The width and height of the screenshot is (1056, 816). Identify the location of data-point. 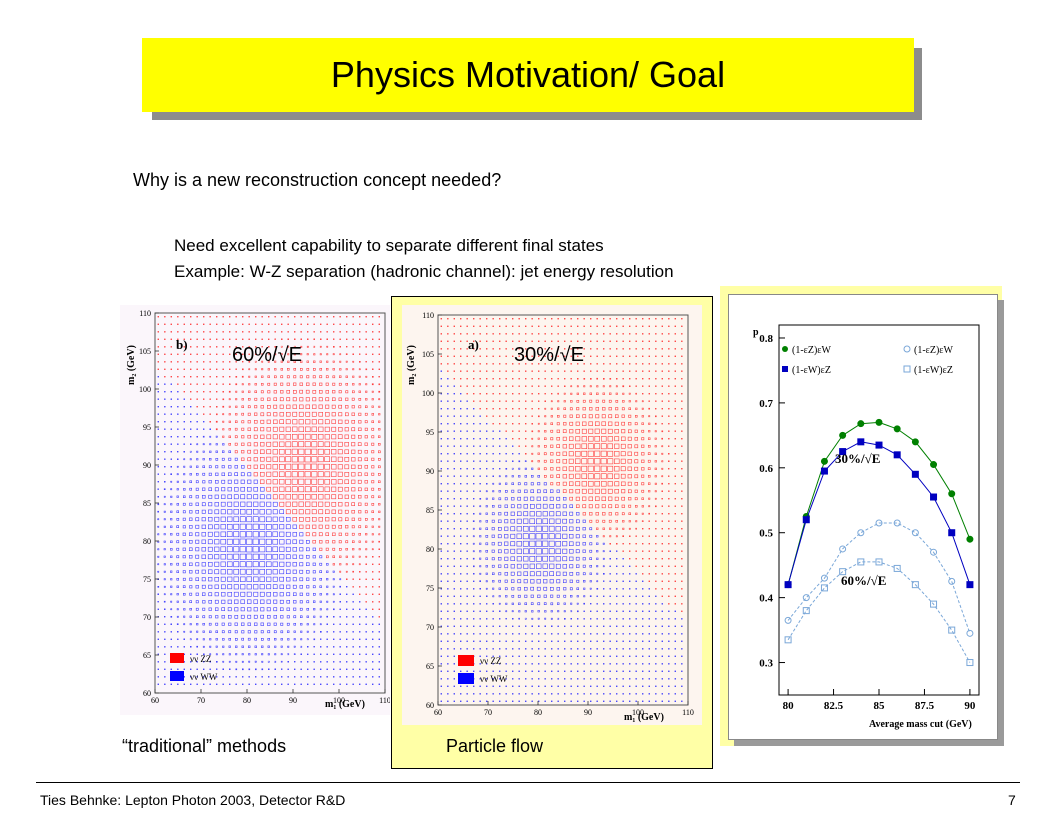
(788, 620).